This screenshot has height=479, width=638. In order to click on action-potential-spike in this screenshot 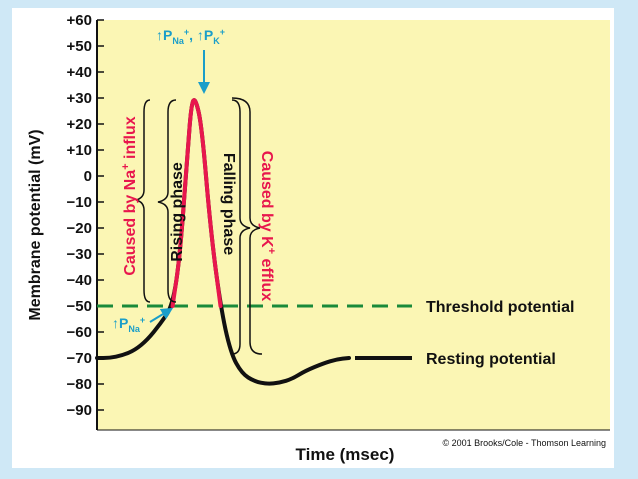, I will do `click(196, 203)`.